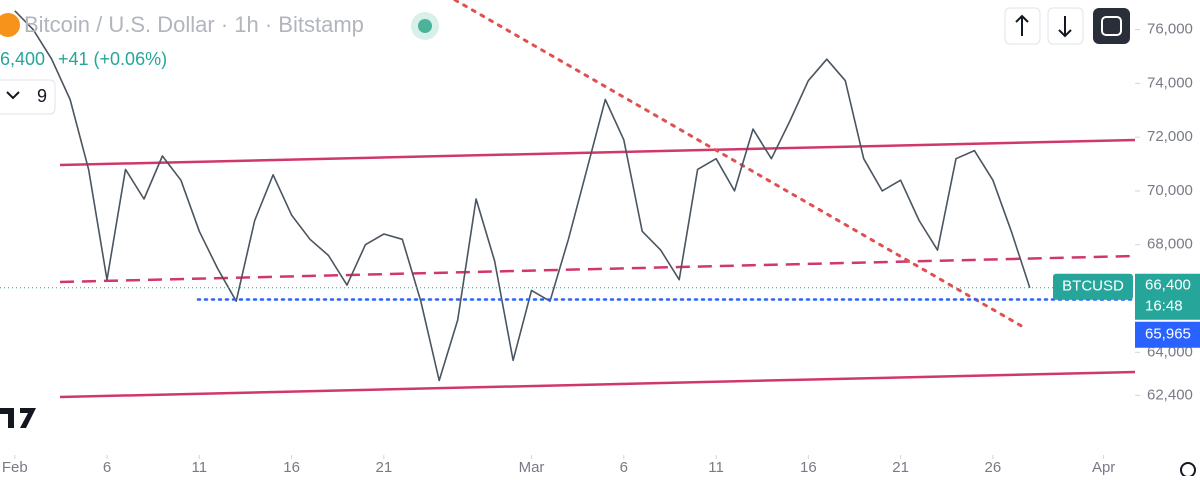 This screenshot has width=1200, height=481. Describe the element at coordinates (1168, 285) in the screenshot. I see `last-price-label: 66,400` at that location.